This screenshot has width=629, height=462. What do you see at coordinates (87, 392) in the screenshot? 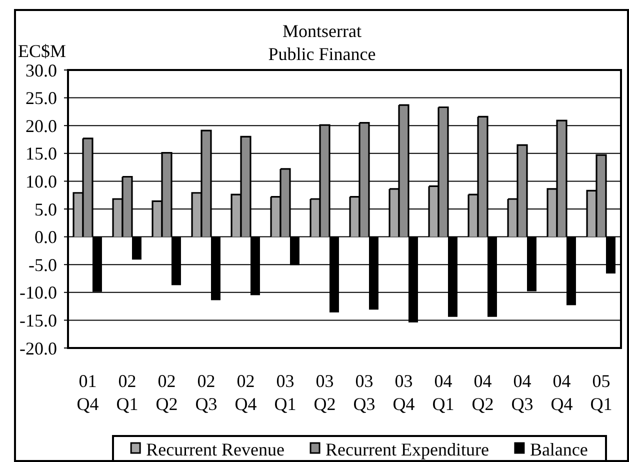
I see `x-tick-label: 01 Q4` at bounding box center [87, 392].